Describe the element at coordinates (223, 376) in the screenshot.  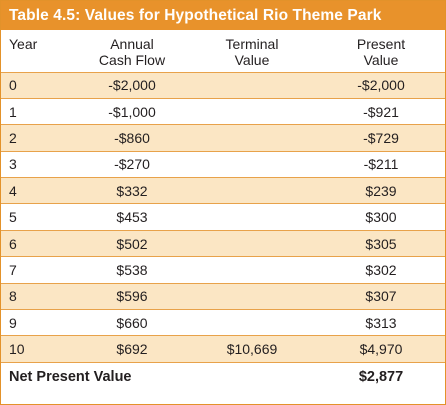
I see `npv-row: Net Present Value $2,877` at that location.